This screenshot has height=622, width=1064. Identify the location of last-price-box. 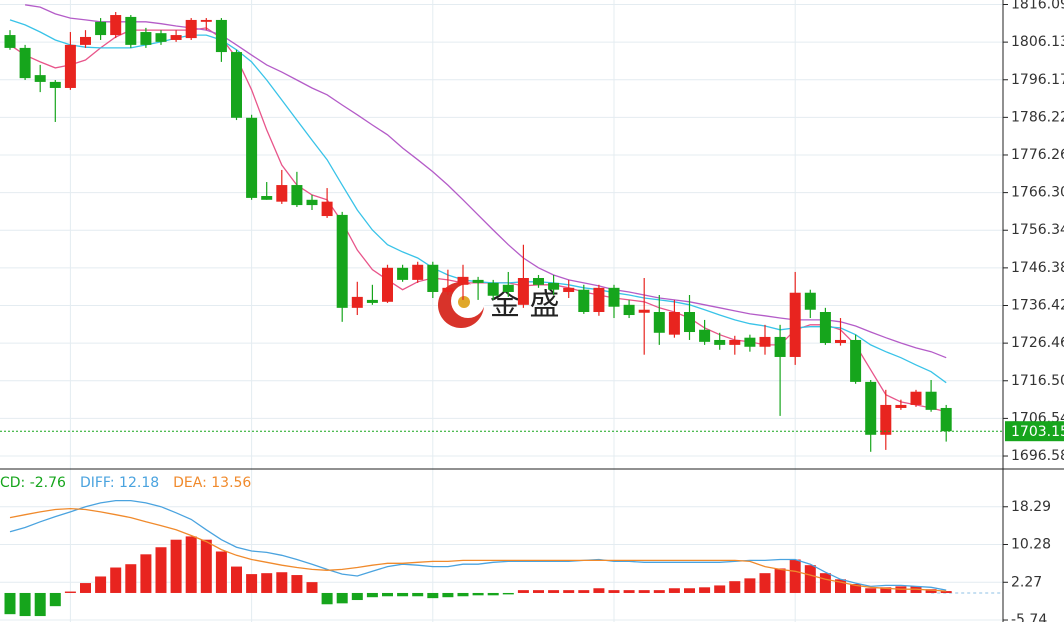
(1034, 431).